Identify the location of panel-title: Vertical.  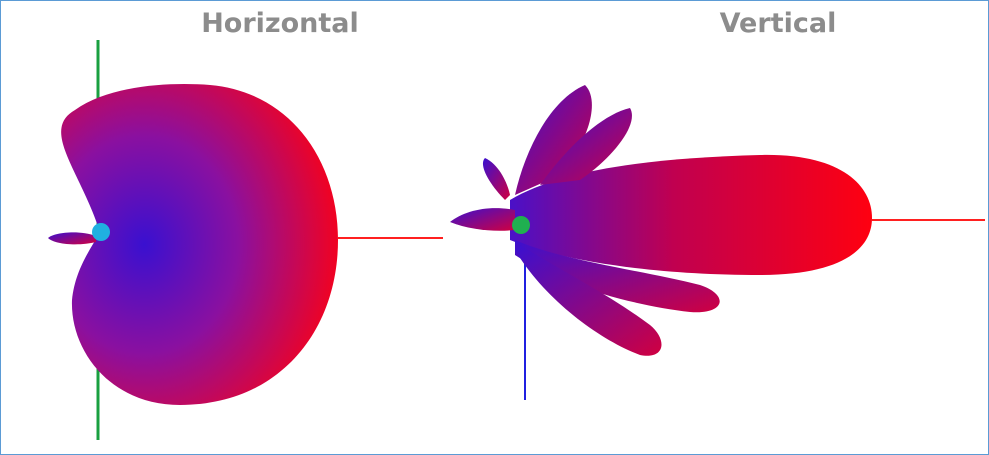
(778, 23).